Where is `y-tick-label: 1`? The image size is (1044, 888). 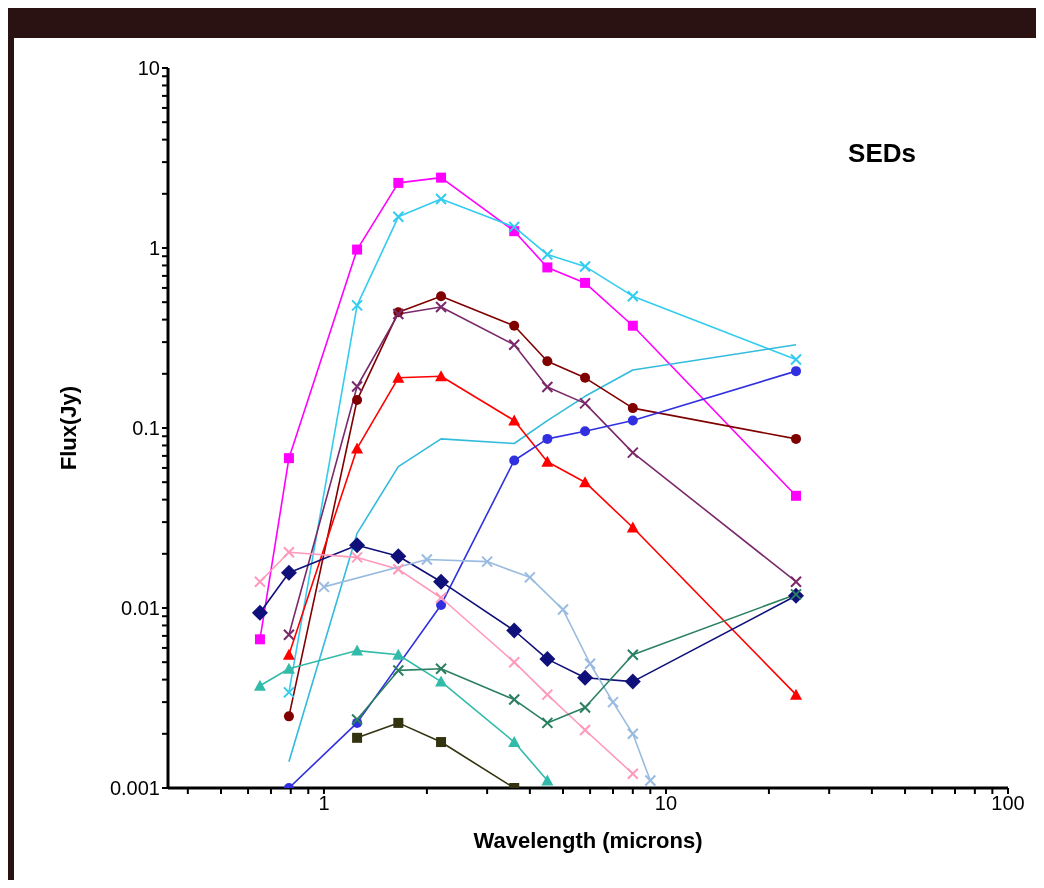
y-tick-label: 1 is located at coordinates (154, 248).